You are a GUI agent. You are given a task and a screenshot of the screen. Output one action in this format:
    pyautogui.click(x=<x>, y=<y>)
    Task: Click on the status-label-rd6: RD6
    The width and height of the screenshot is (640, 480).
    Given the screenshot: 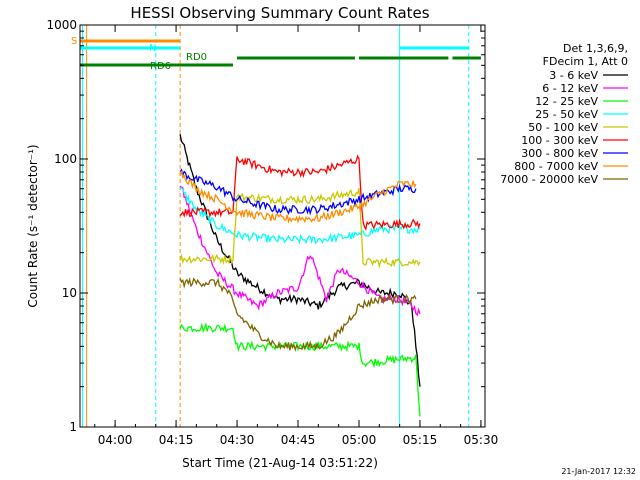 What is the action you would take?
    pyautogui.click(x=160, y=66)
    